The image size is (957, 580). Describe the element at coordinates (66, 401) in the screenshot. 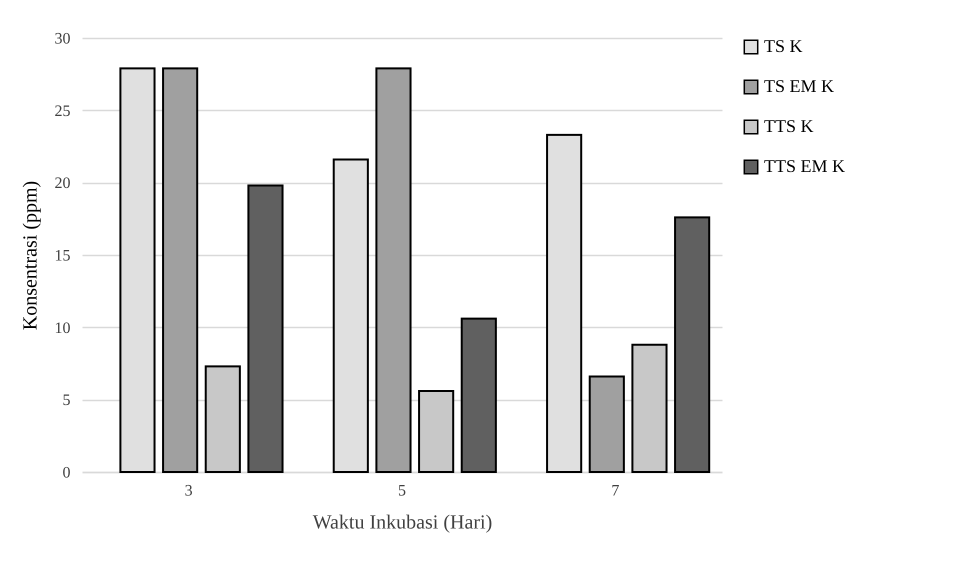

I see `y-tick-label: 5` at that location.